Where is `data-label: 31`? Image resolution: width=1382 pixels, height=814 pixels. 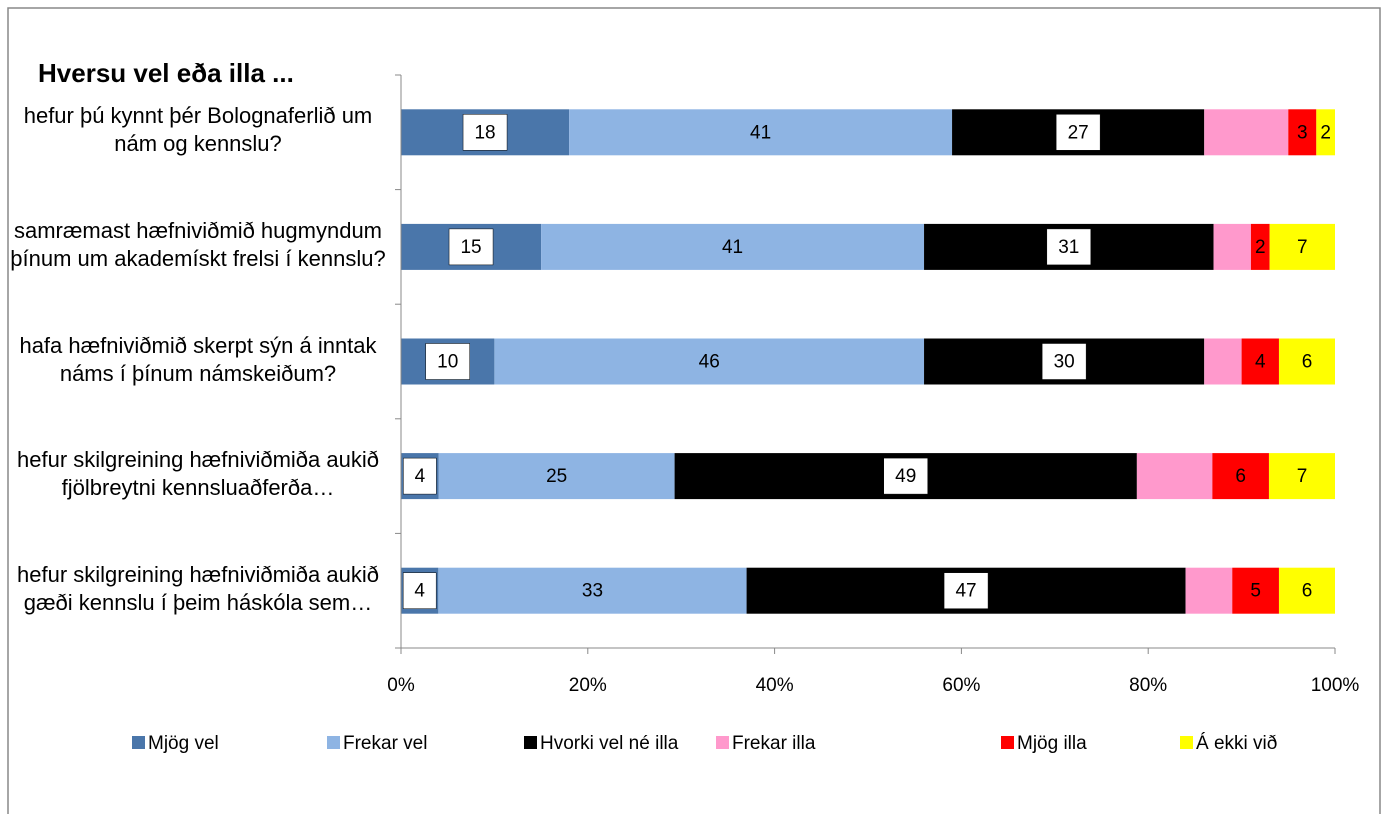 data-label: 31 is located at coordinates (1068, 247).